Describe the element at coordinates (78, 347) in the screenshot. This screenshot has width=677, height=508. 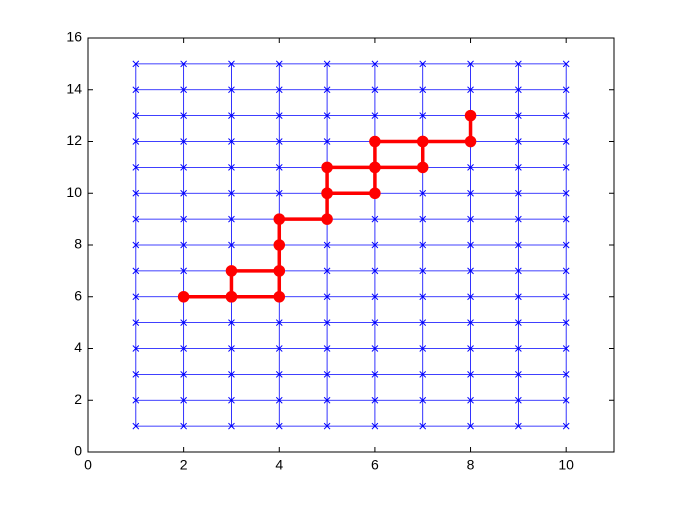
I see `y-tick-label: 4` at that location.